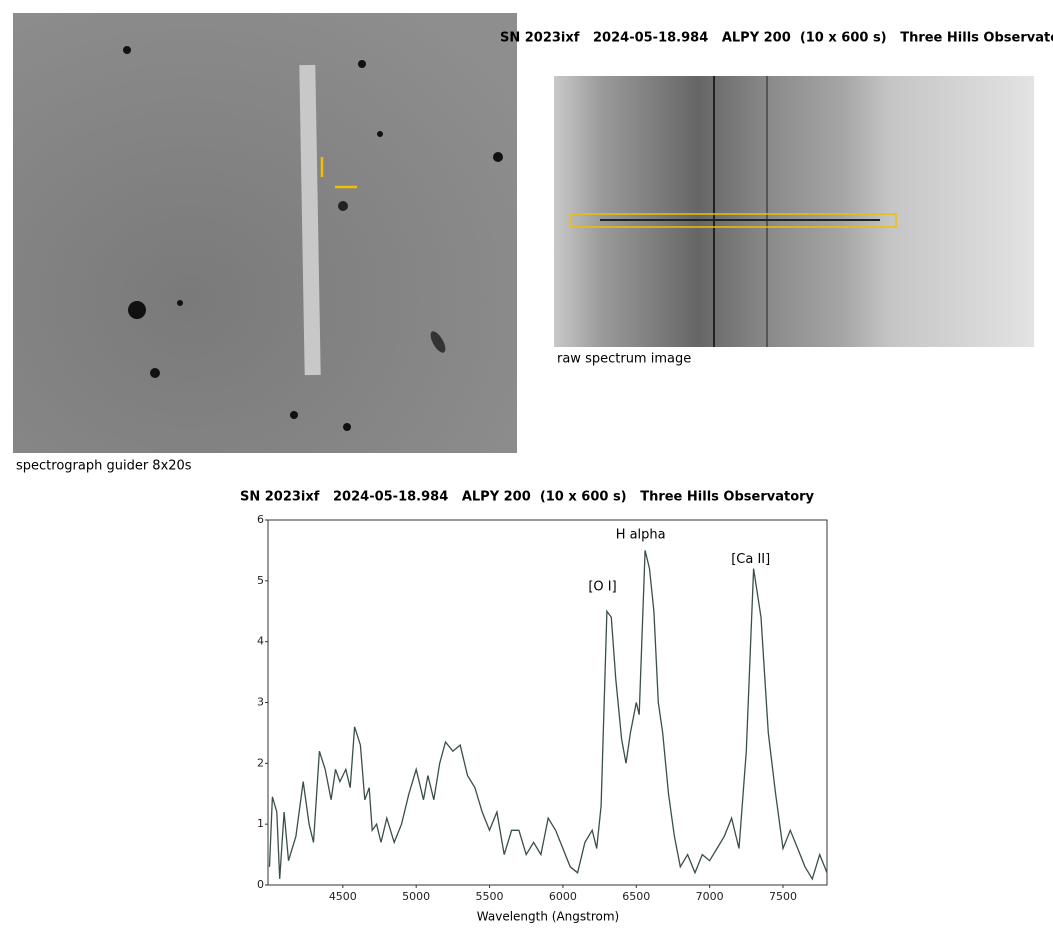  Describe the element at coordinates (260, 884) in the screenshot. I see `y-tick-label: 0` at that location.